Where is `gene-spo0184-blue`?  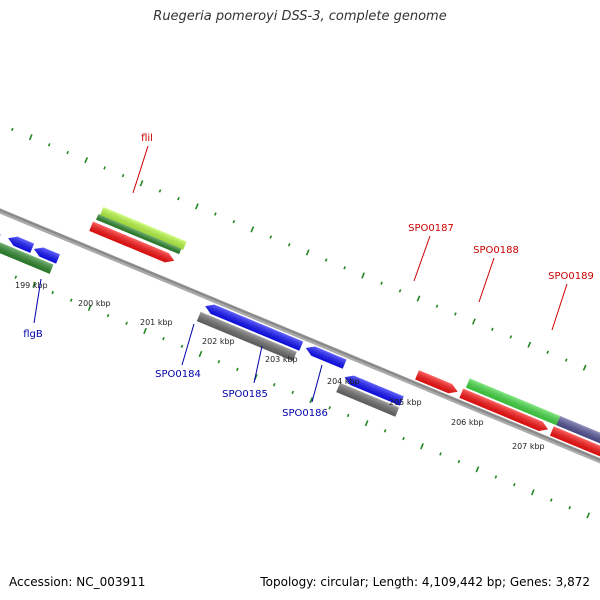
gene-spo0184-blue is located at coordinates (254, 327).